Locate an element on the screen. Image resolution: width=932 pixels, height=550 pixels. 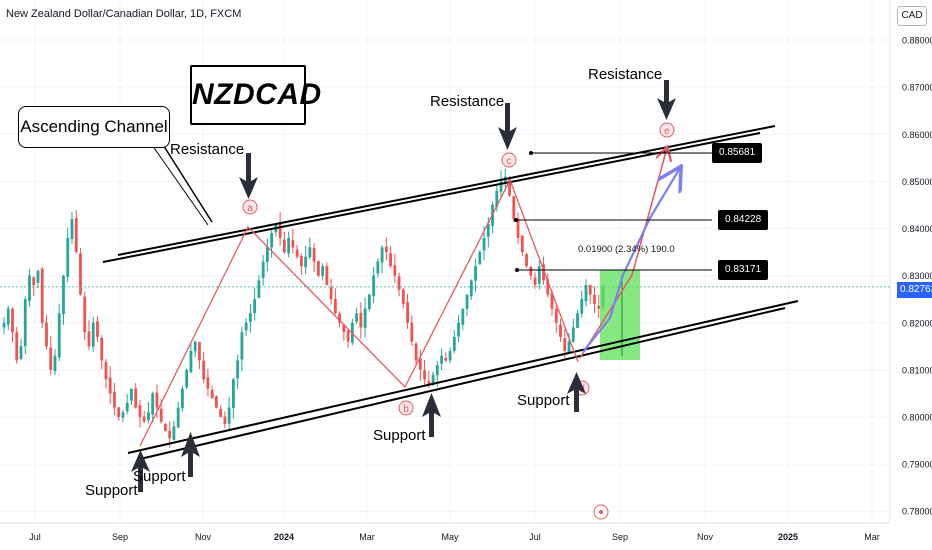
y-tick-label: 0.87000 is located at coordinates (917, 88).